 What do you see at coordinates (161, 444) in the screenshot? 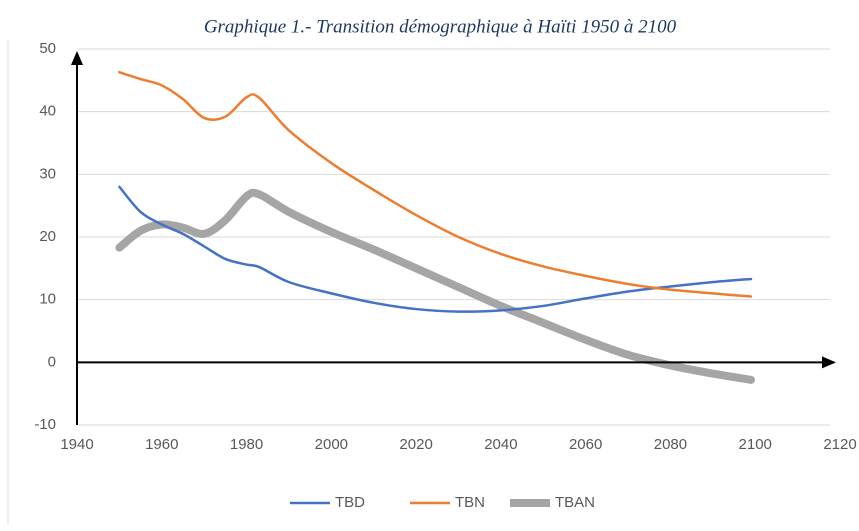
I see `x-tick-label: 1960` at bounding box center [161, 444].